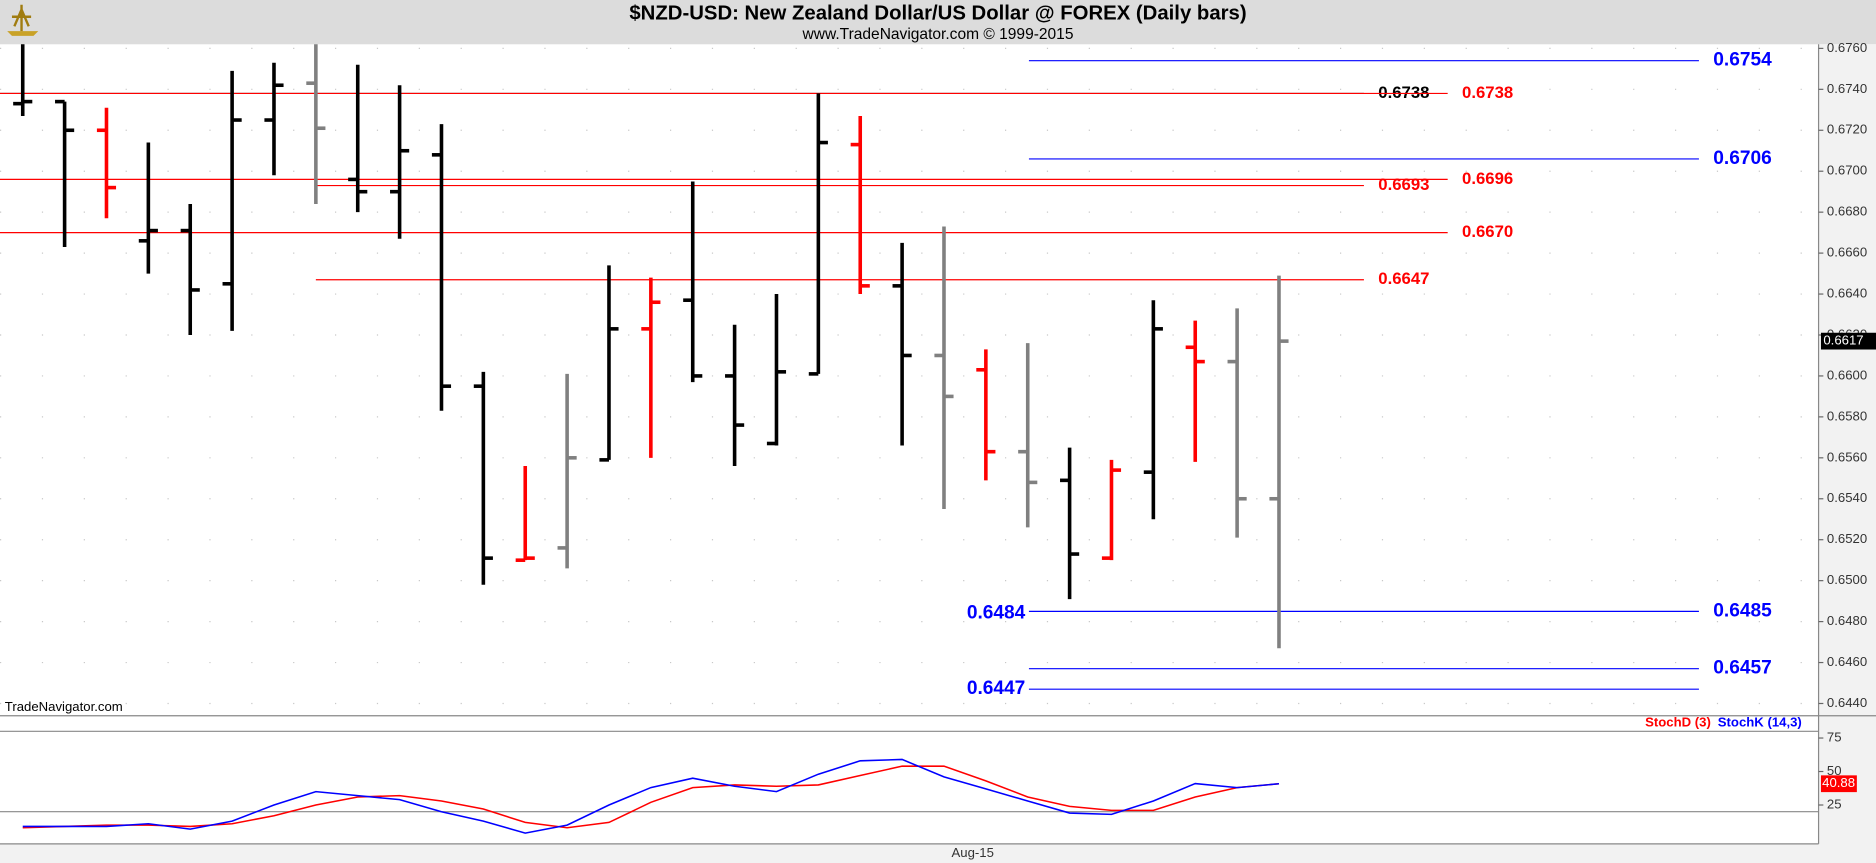  What do you see at coordinates (1487, 178) in the screenshot?
I see `level-label: 0.6696` at bounding box center [1487, 178].